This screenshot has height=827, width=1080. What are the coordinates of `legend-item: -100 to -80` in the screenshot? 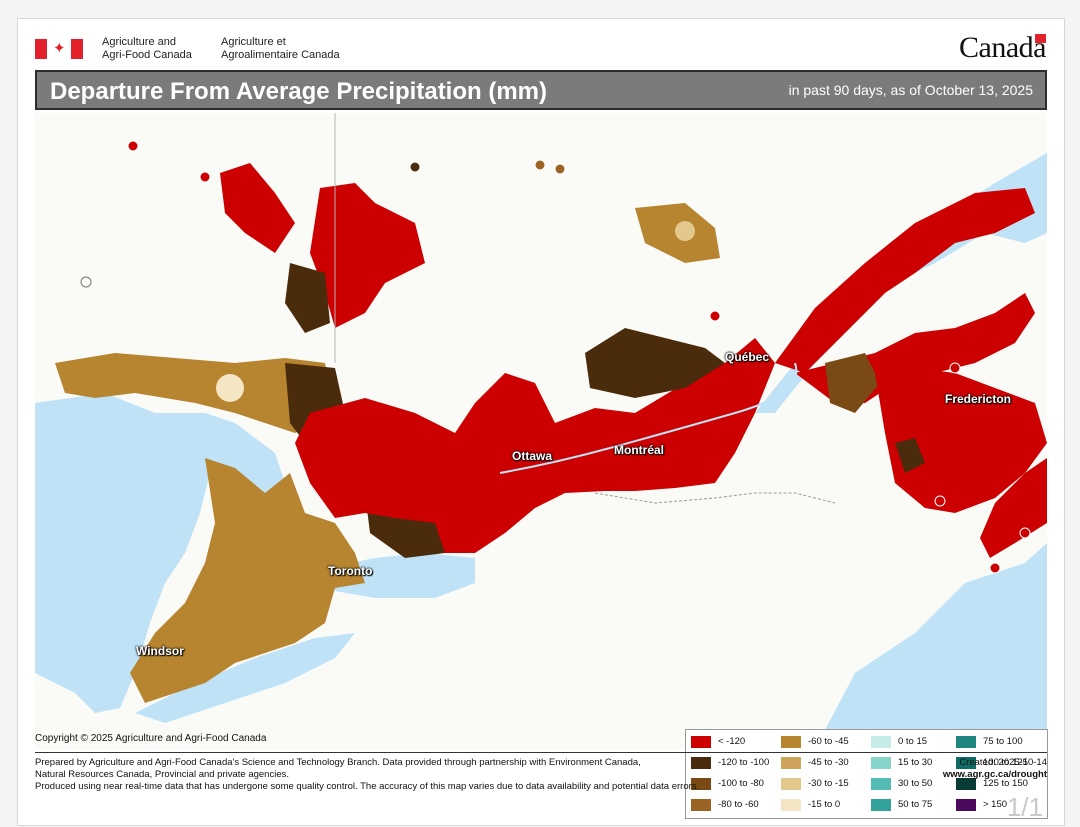 It's located at (735, 783).